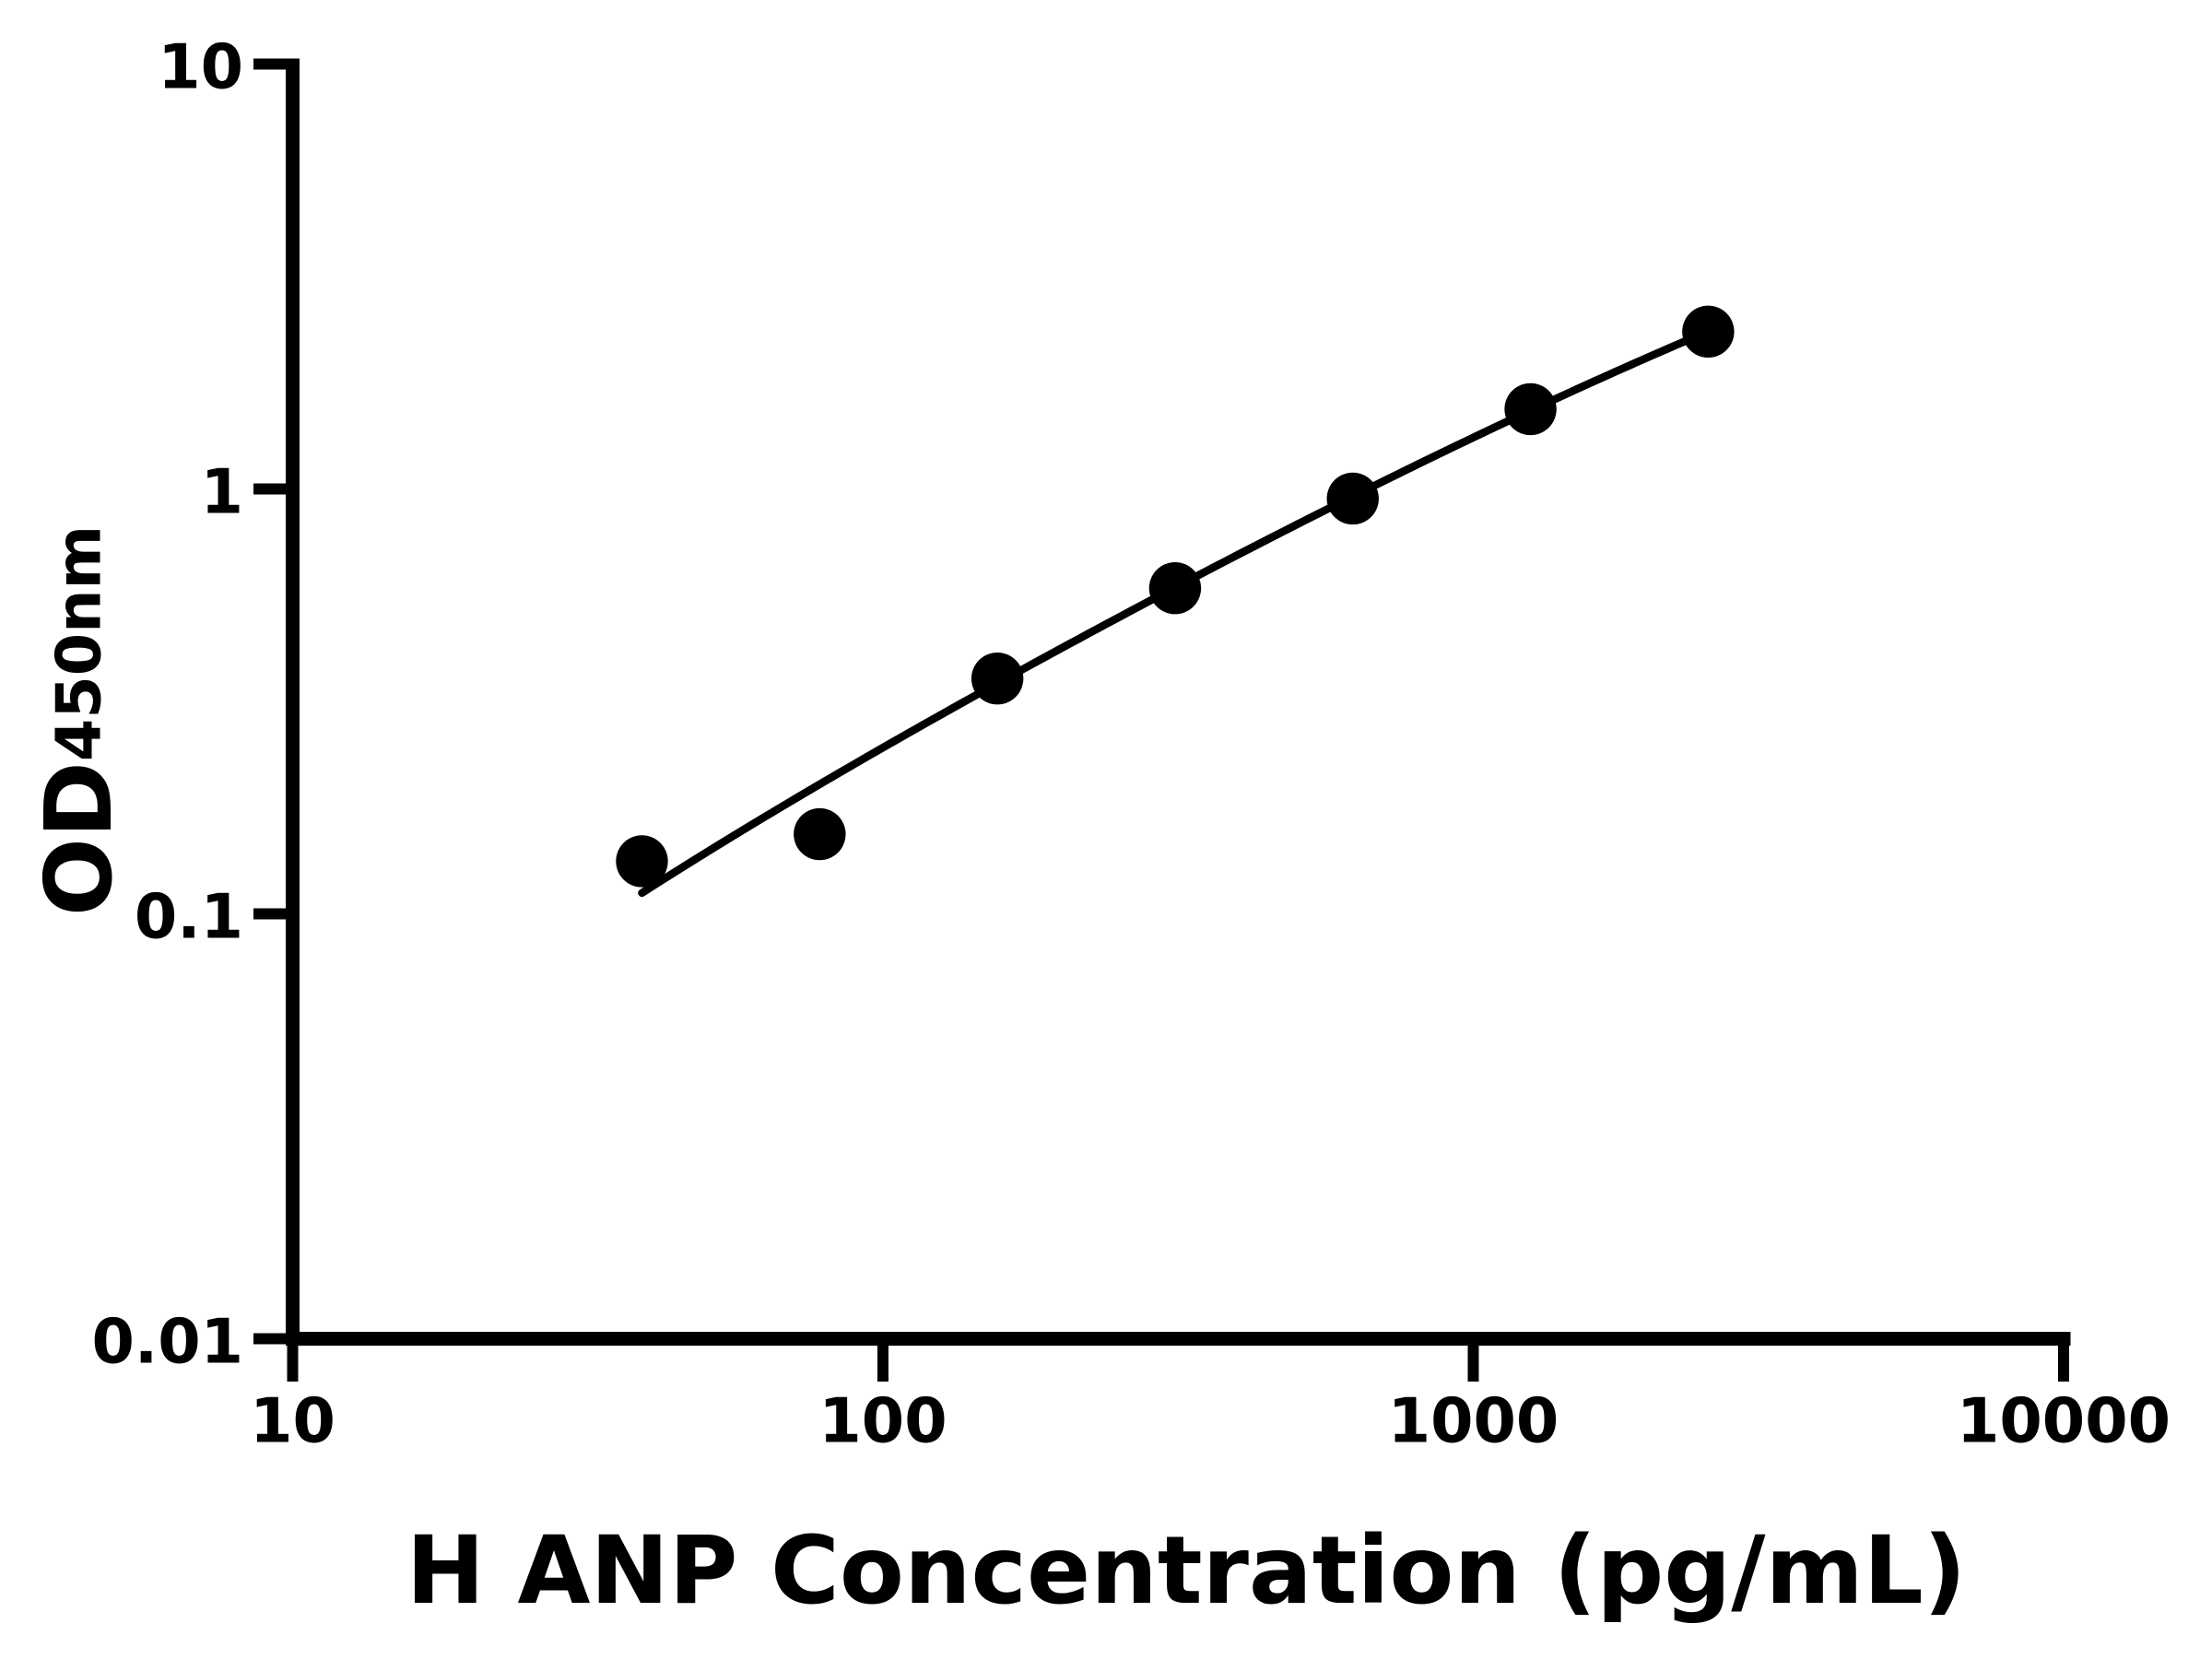 The height and width of the screenshot is (1659, 2212). Describe the element at coordinates (292, 1421) in the screenshot. I see `x-tick-label-10: 10` at that location.